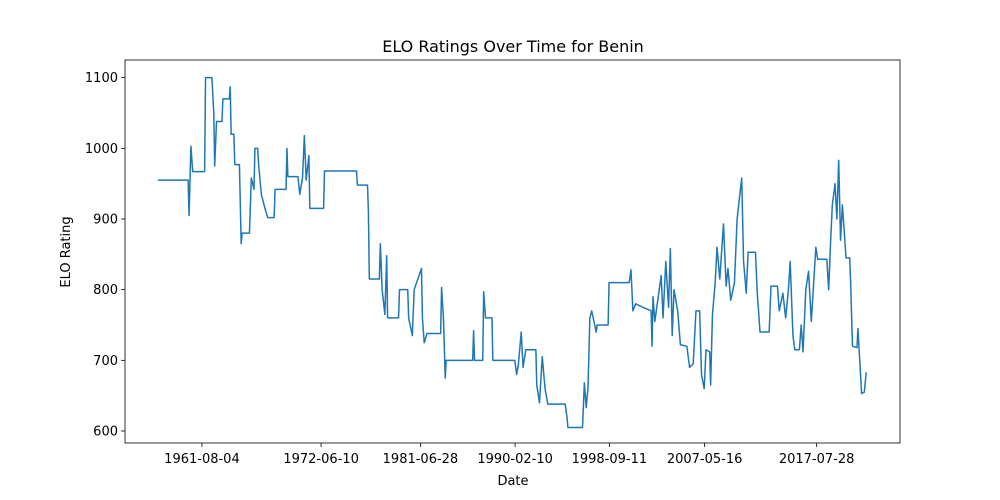 The height and width of the screenshot is (500, 1000). I want to click on x-tick-label: 1961-08-04, so click(202, 459).